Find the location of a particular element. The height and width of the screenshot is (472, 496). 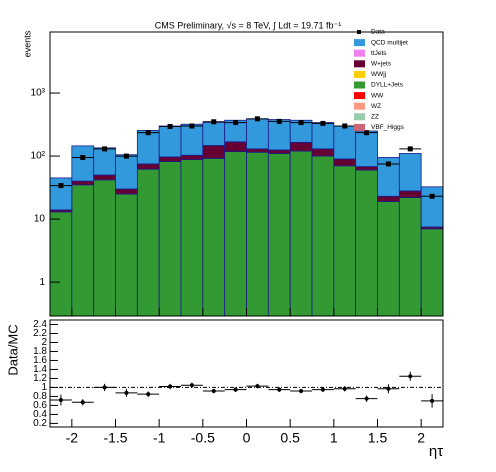

legend-label: WWjj is located at coordinates (378, 74).